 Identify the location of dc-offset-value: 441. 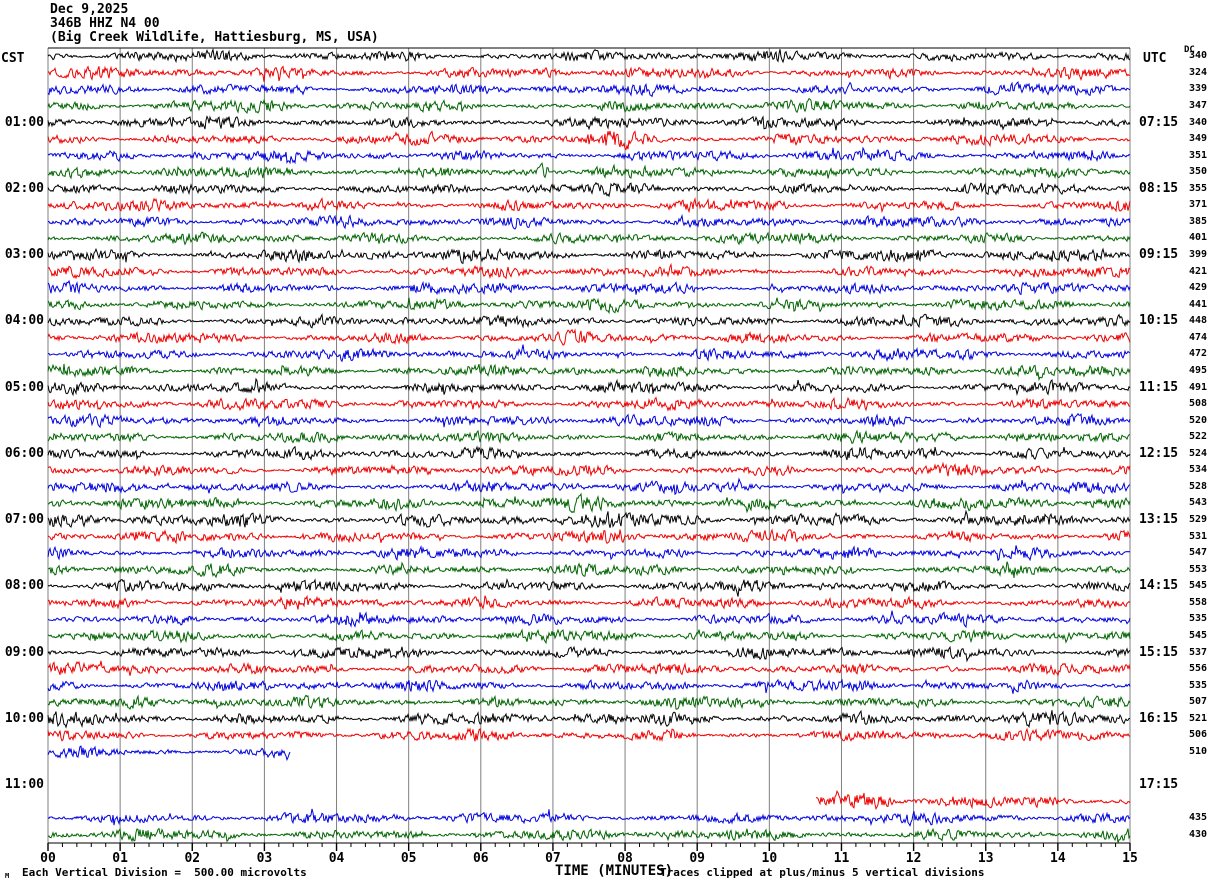
(1197, 304).